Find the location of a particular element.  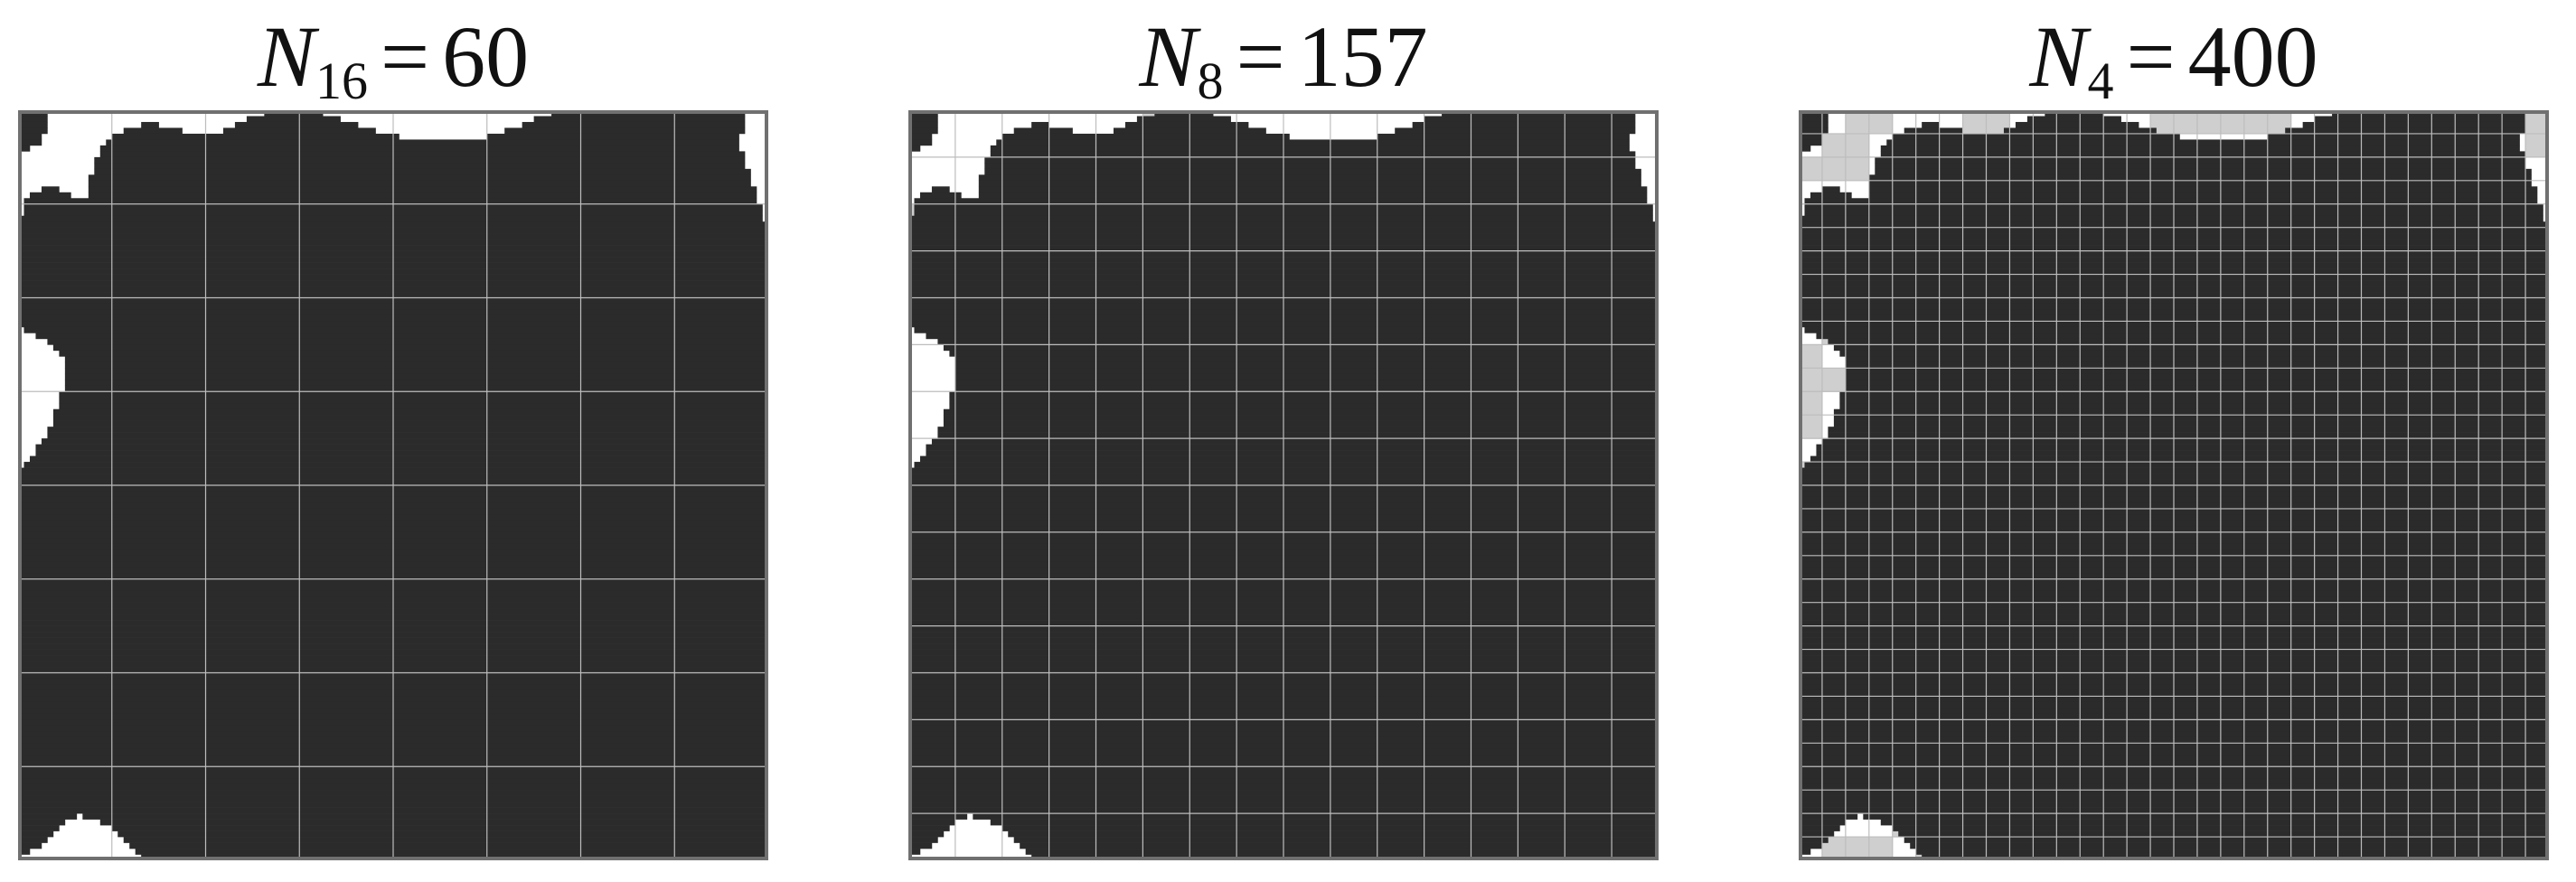

title-value: 400 is located at coordinates (2253, 56).